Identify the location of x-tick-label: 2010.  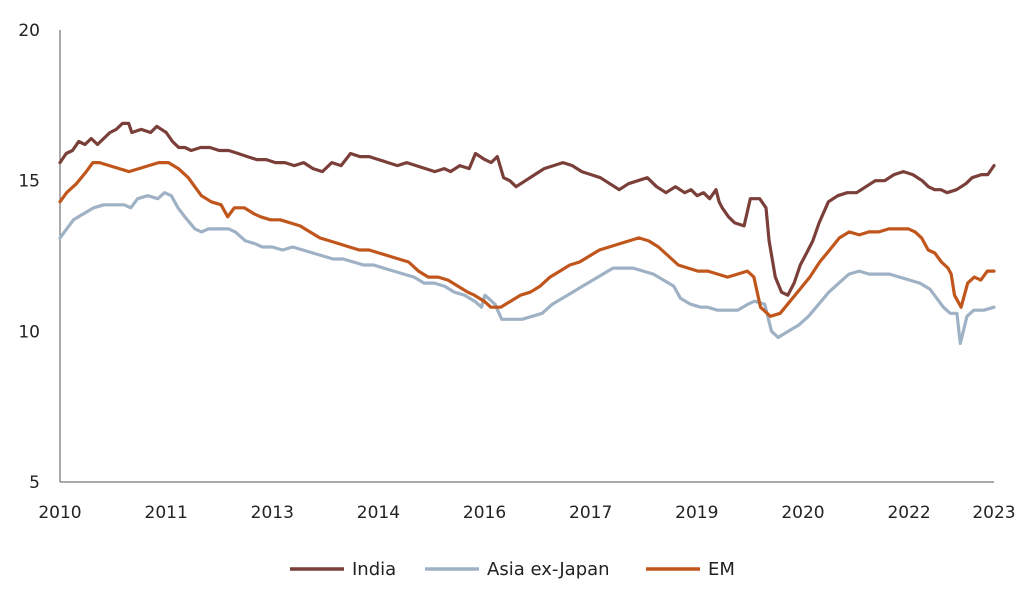
(59, 513).